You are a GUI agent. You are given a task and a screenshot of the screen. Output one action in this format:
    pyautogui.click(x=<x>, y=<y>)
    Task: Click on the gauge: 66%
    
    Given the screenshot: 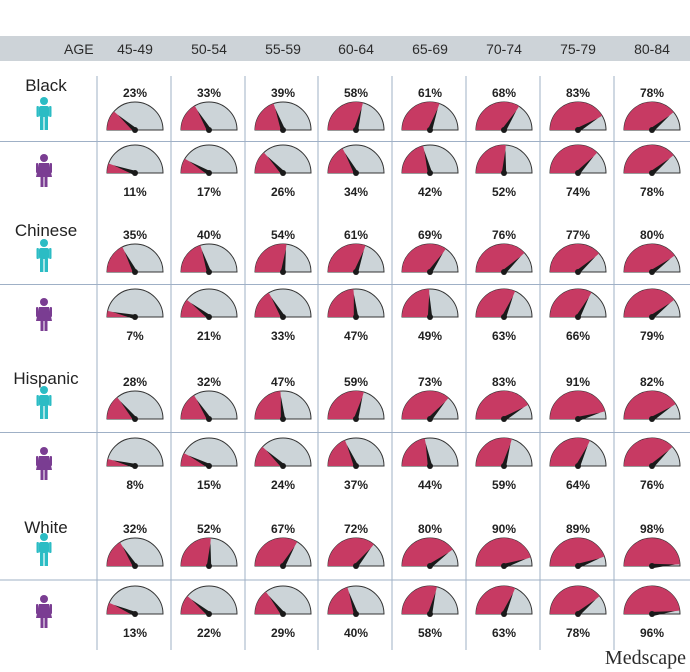 What is the action you would take?
    pyautogui.click(x=578, y=315)
    